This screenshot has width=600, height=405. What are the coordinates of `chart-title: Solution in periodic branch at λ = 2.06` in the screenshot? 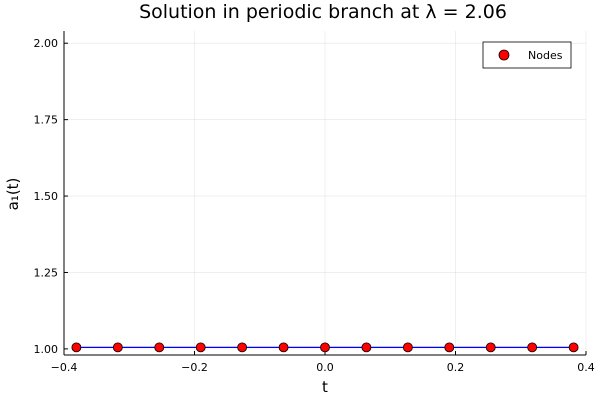 It's located at (323, 12).